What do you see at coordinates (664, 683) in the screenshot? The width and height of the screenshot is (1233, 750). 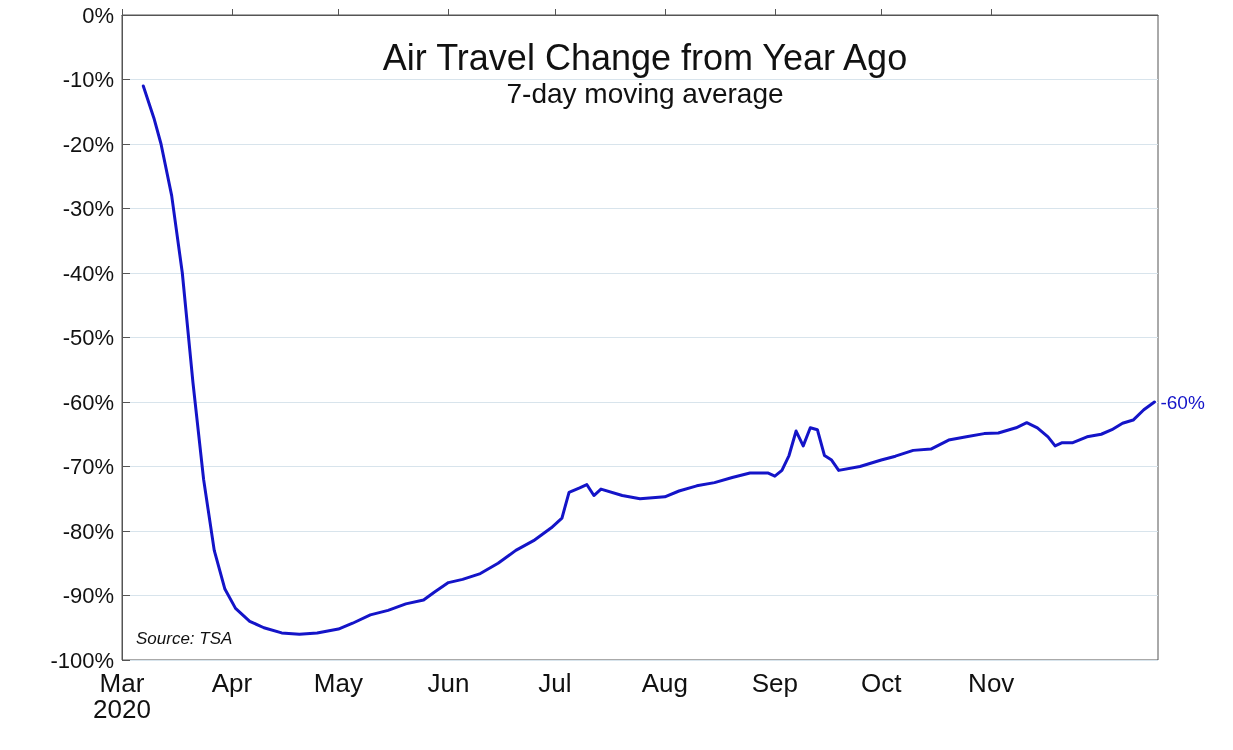 I see `x-tick-label: Aug` at bounding box center [664, 683].